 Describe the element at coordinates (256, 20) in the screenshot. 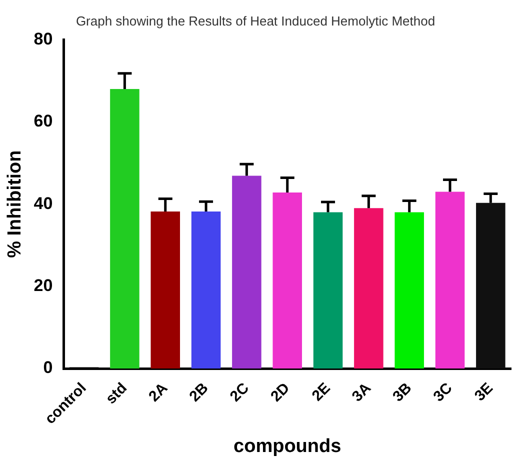

I see `chart-title: Graph showing the Results of Heat Induced Hemolytic Method` at that location.